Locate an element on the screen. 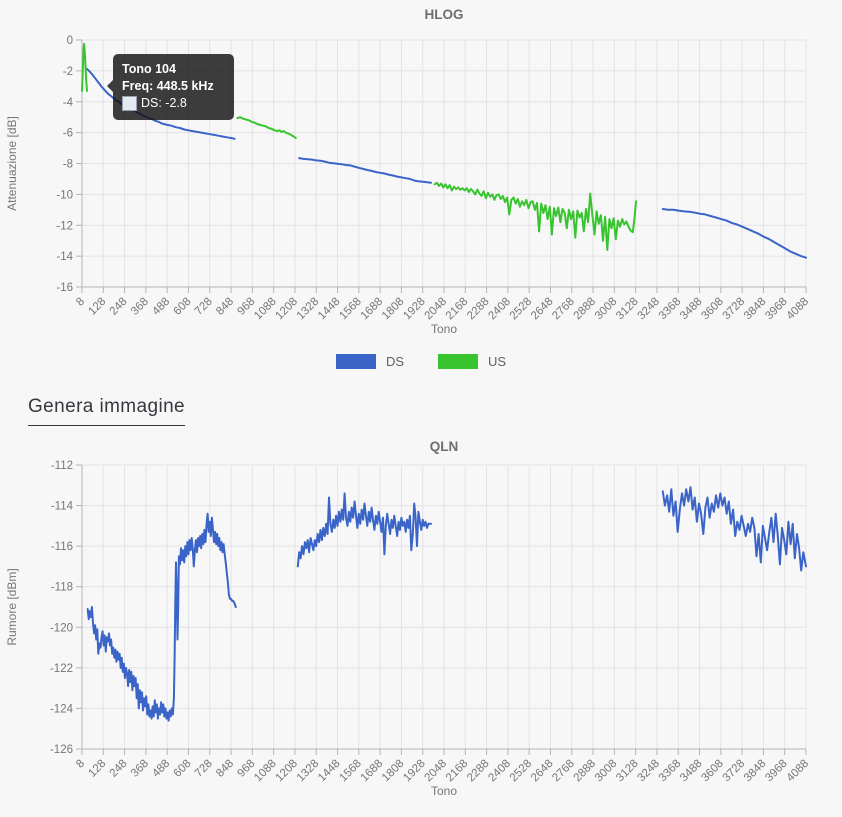 This screenshot has width=842, height=817. svg-text: 8 is located at coordinates (80, 302).